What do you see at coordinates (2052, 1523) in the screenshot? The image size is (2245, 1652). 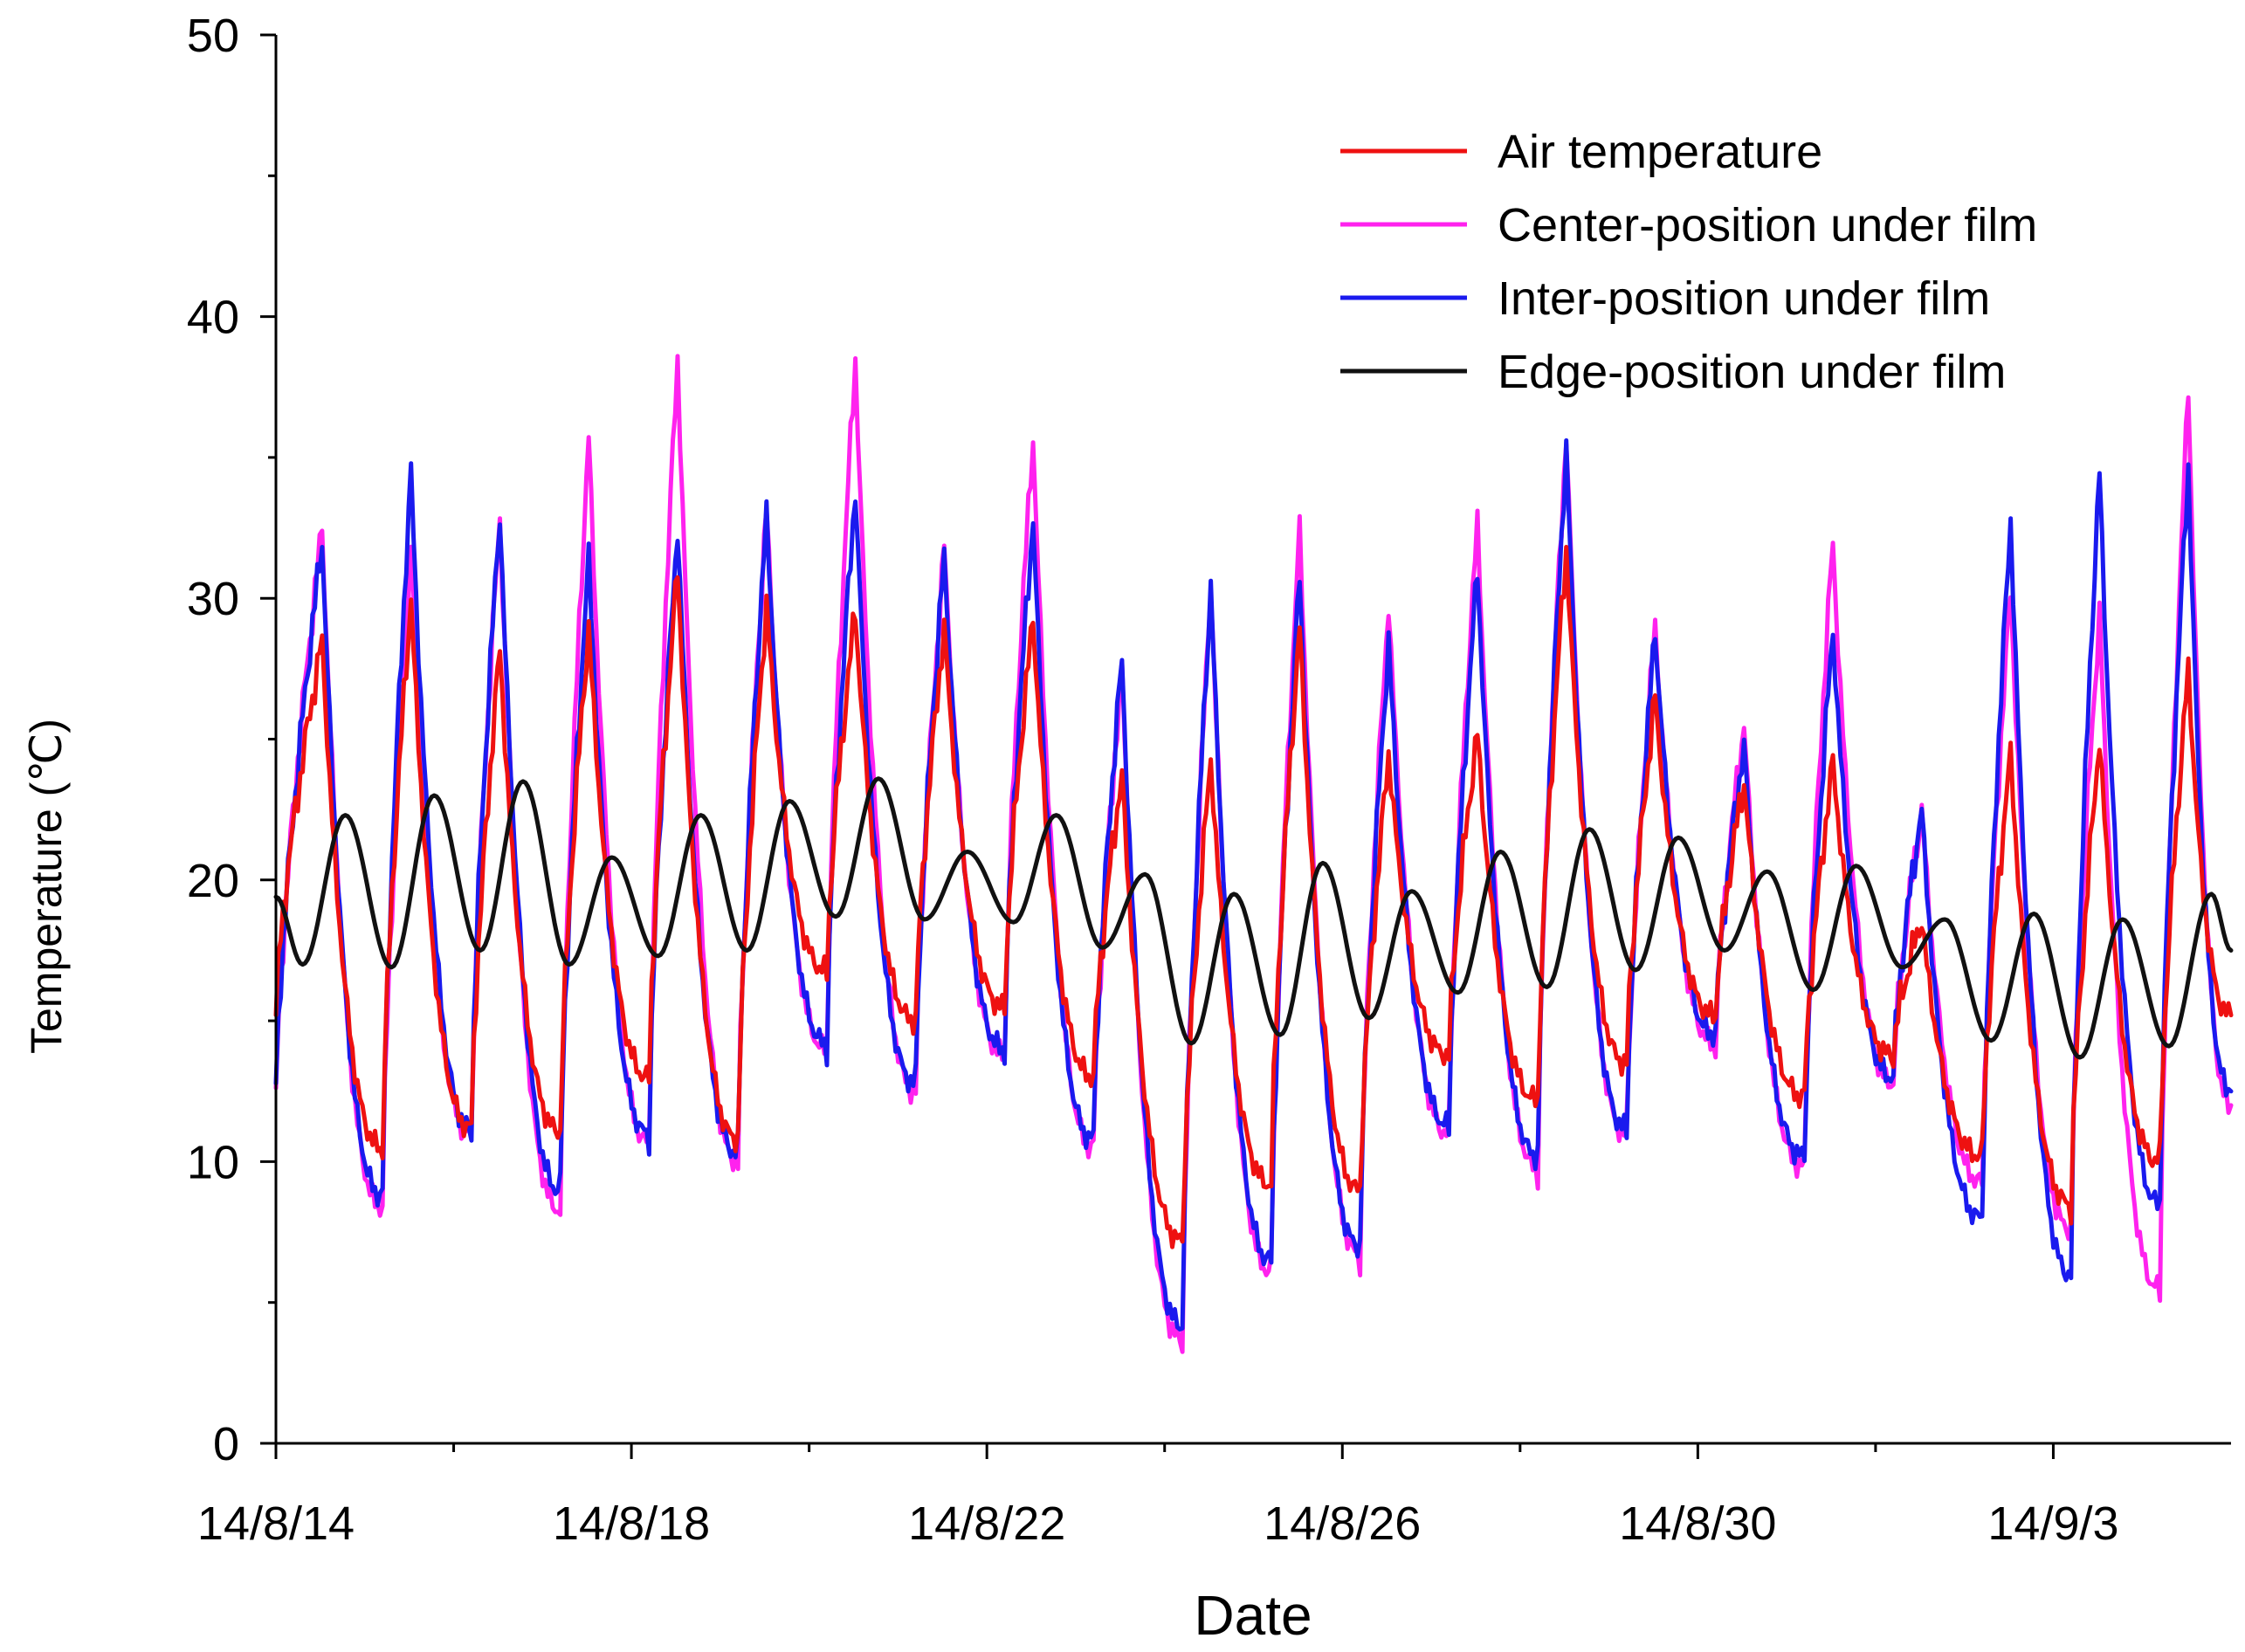 I see `x-tick-label: 14/9/3` at bounding box center [2052, 1523].